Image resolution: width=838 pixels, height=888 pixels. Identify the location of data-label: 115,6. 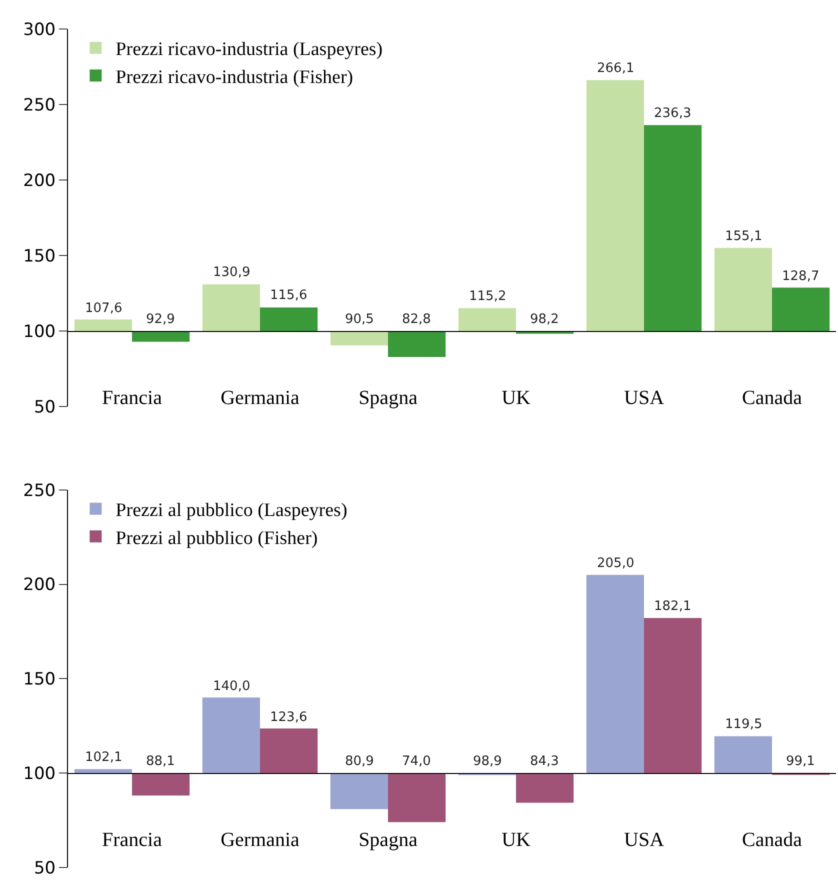
(289, 295).